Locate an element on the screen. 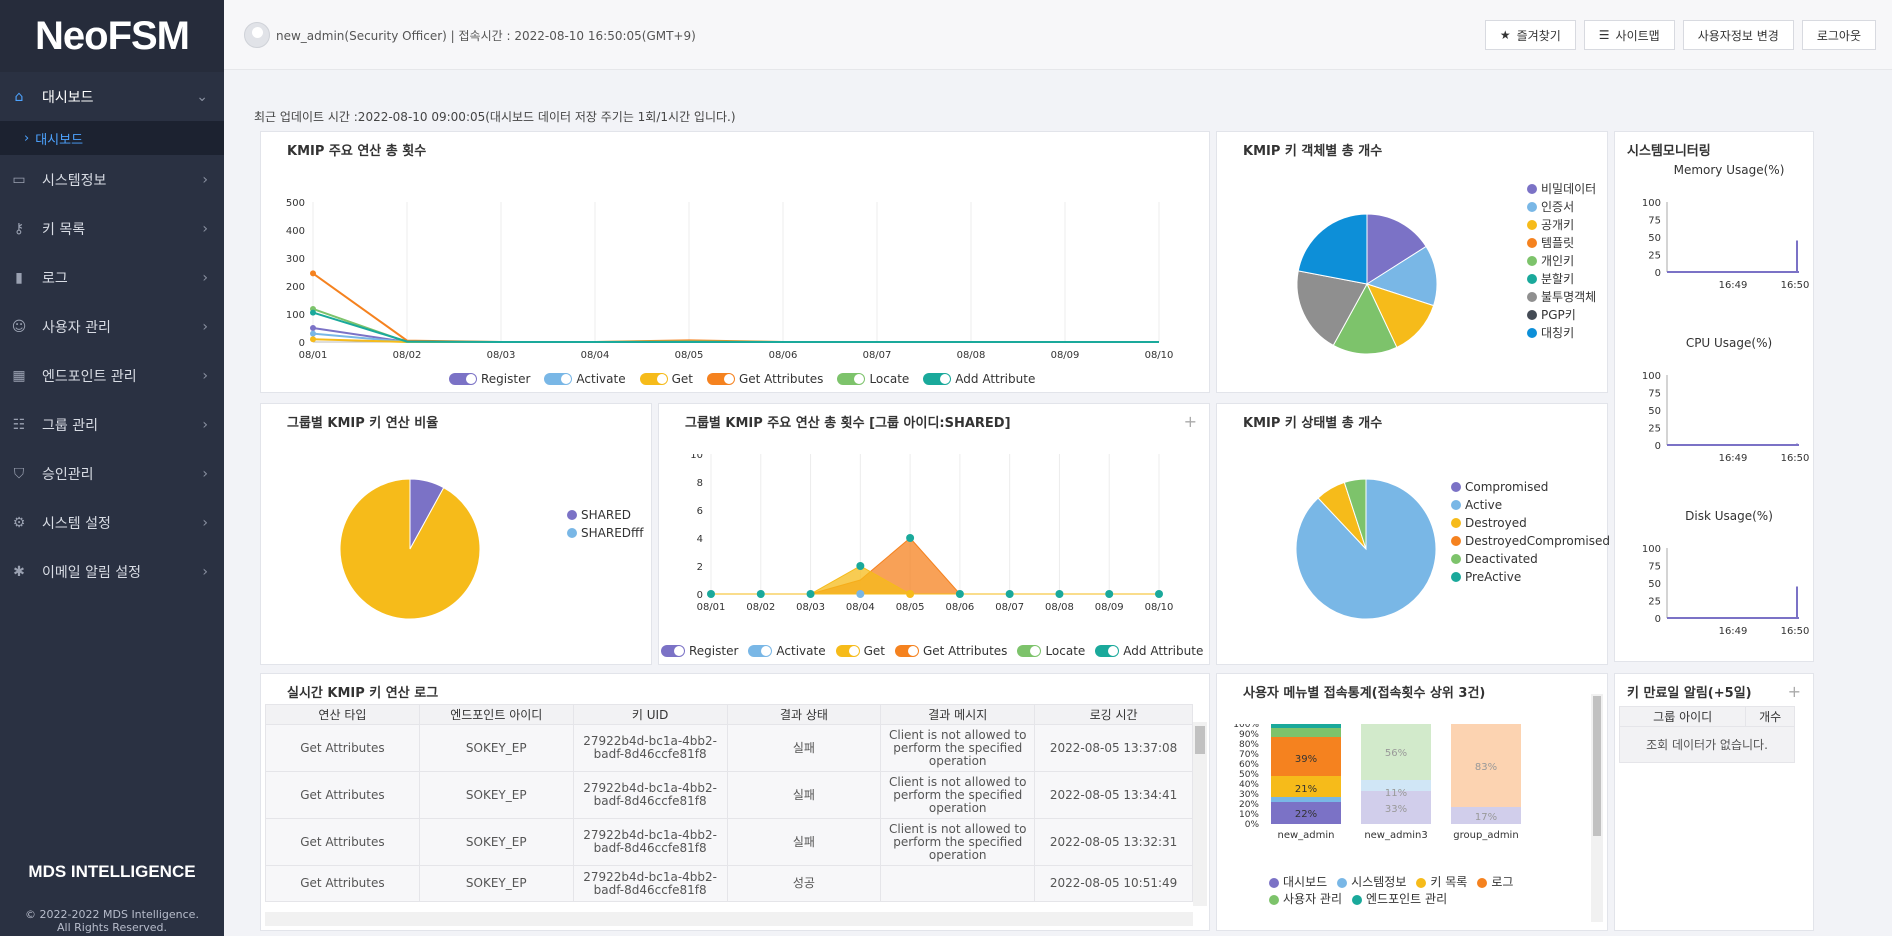 This screenshot has width=1892, height=936. sidebar-item-0: ⌂ 대시보드 ⌄ is located at coordinates (112, 96).